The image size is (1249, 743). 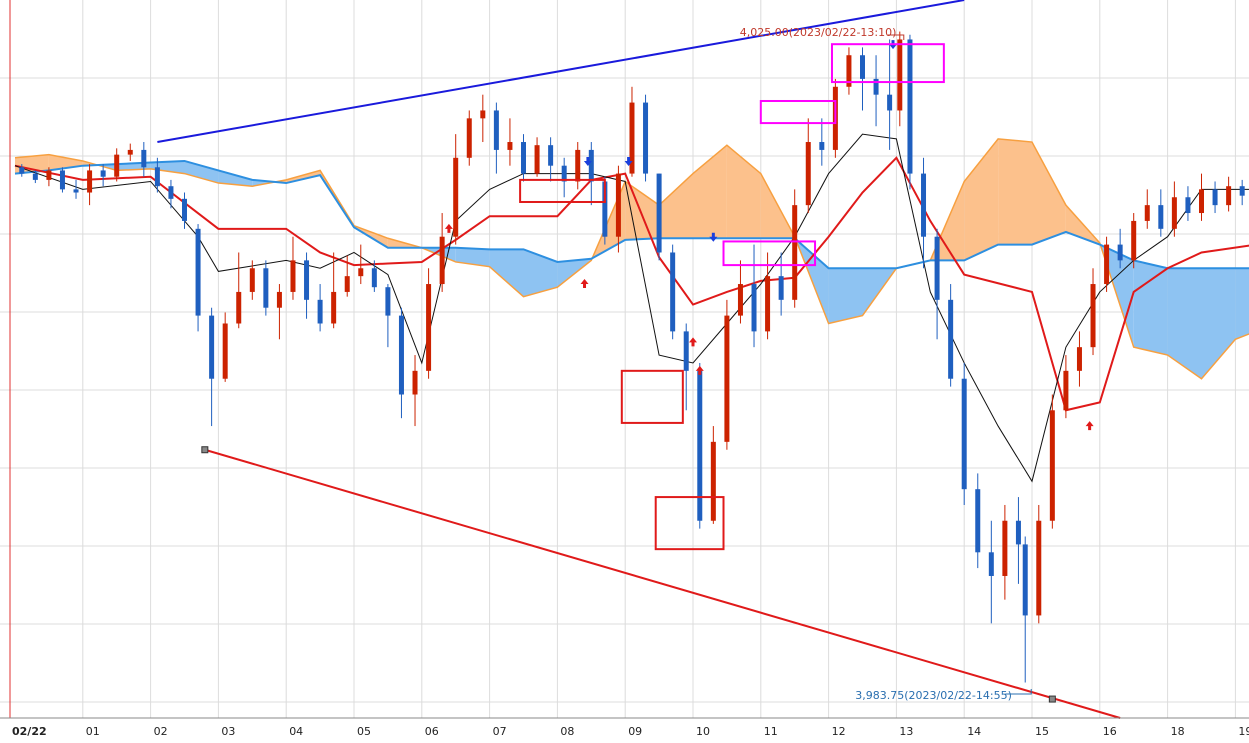 I want to click on x-tick-label: 15, so click(x=1042, y=731).